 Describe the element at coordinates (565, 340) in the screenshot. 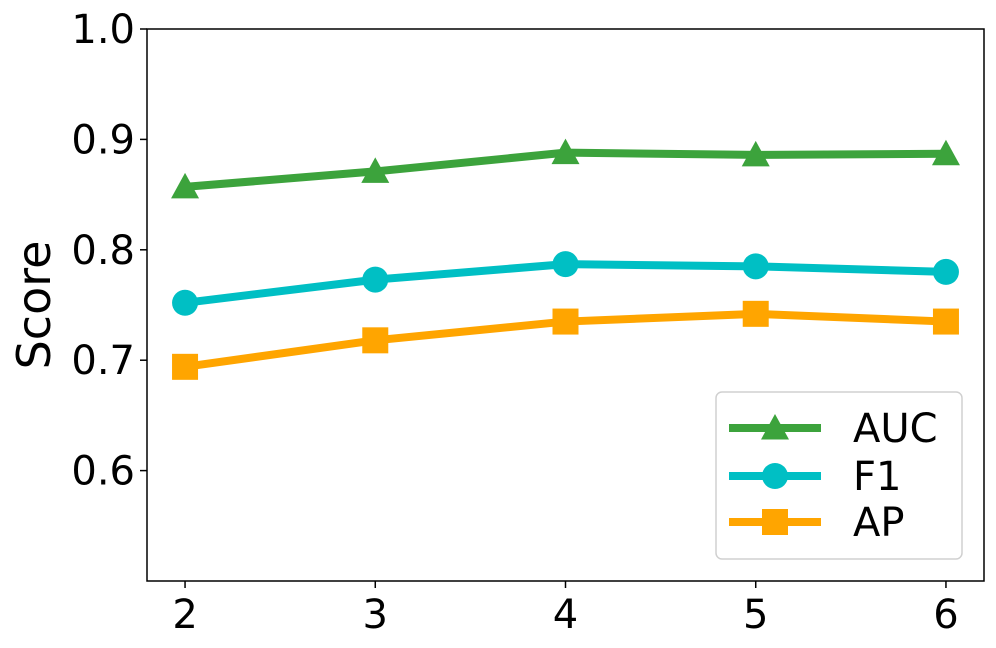

I see `series-ap` at that location.